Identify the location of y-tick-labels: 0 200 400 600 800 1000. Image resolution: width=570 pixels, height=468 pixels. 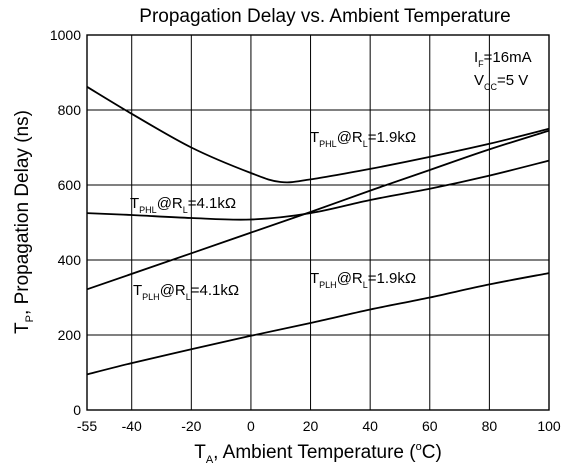
(65, 222).